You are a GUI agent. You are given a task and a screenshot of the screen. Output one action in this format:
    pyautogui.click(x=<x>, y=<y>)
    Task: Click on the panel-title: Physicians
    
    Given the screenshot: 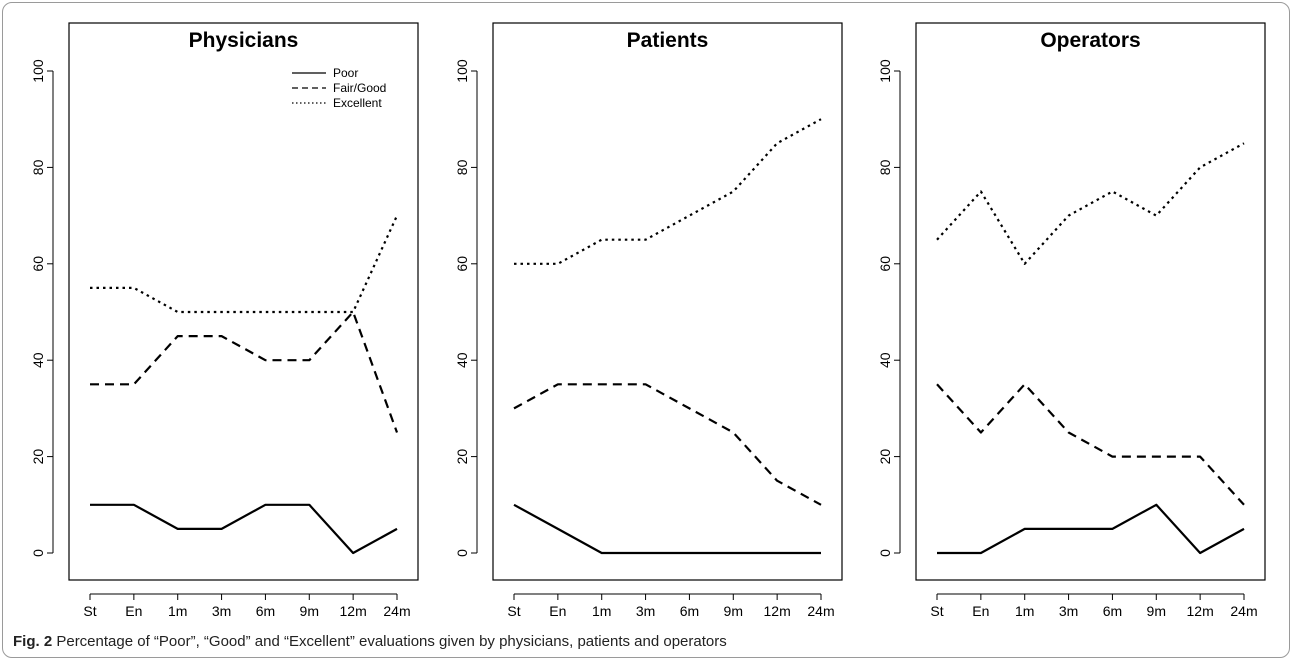 What is the action you would take?
    pyautogui.click(x=244, y=40)
    